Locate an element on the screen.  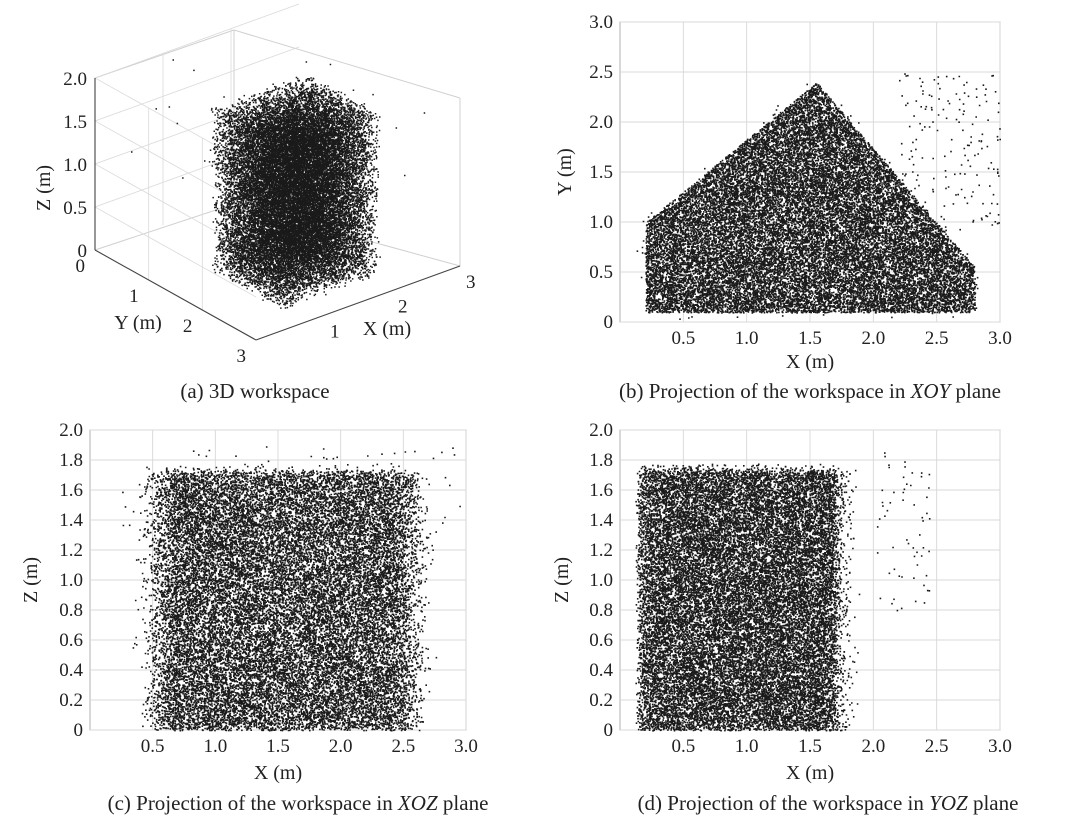
panel-d-ytick: 0.6 is located at coordinates (601, 640).